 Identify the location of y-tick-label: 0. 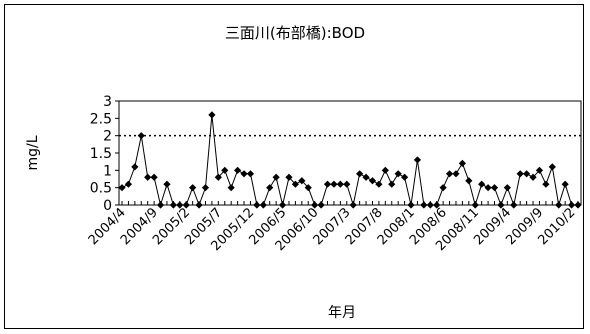
(107, 206).